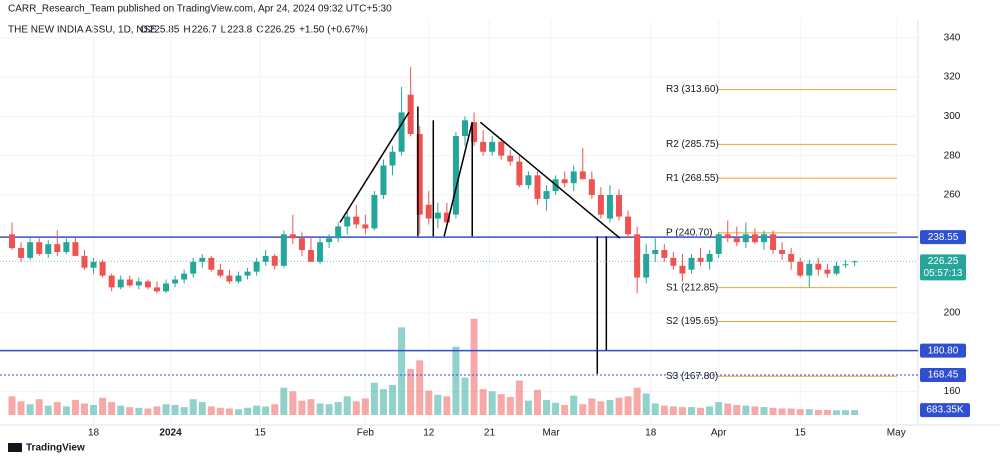  What do you see at coordinates (943, 375) in the screenshot?
I see `price-box-label: 168.45` at bounding box center [943, 375].